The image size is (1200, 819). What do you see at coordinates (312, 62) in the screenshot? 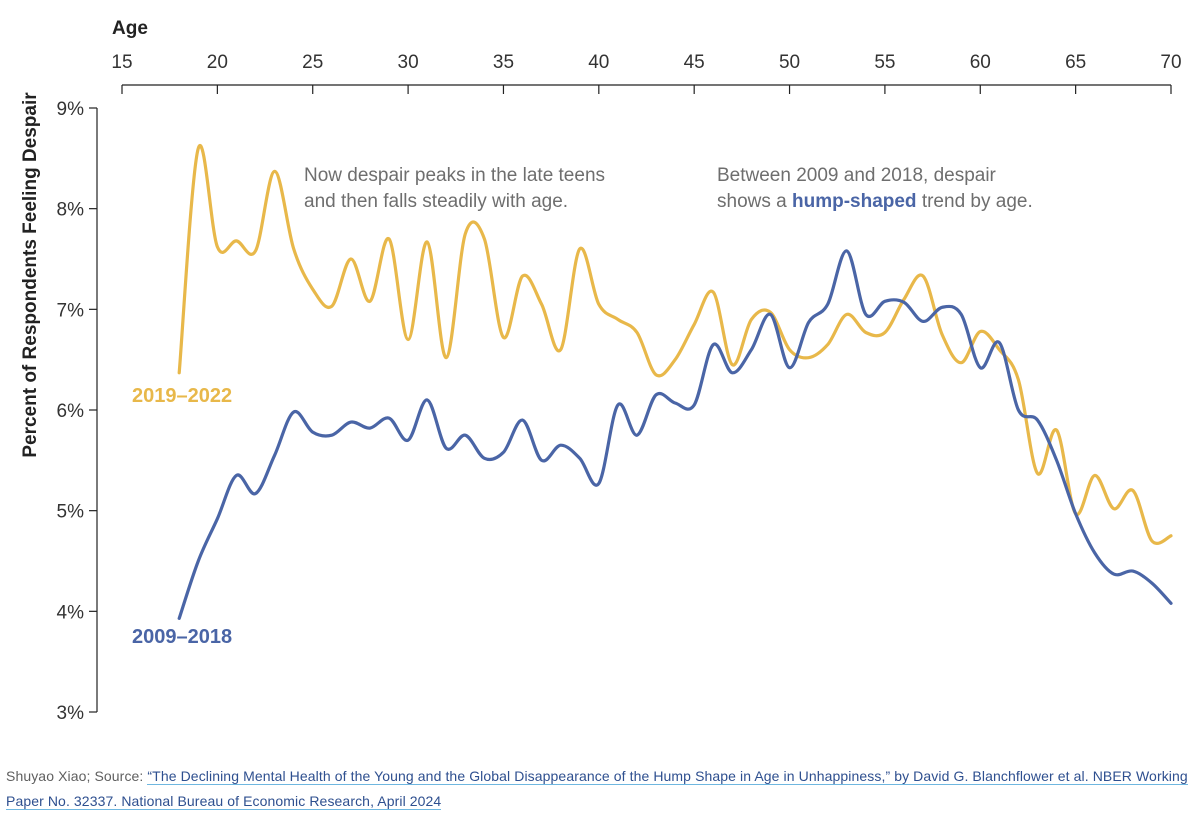
I see `x-tick-label: 25` at bounding box center [312, 62].